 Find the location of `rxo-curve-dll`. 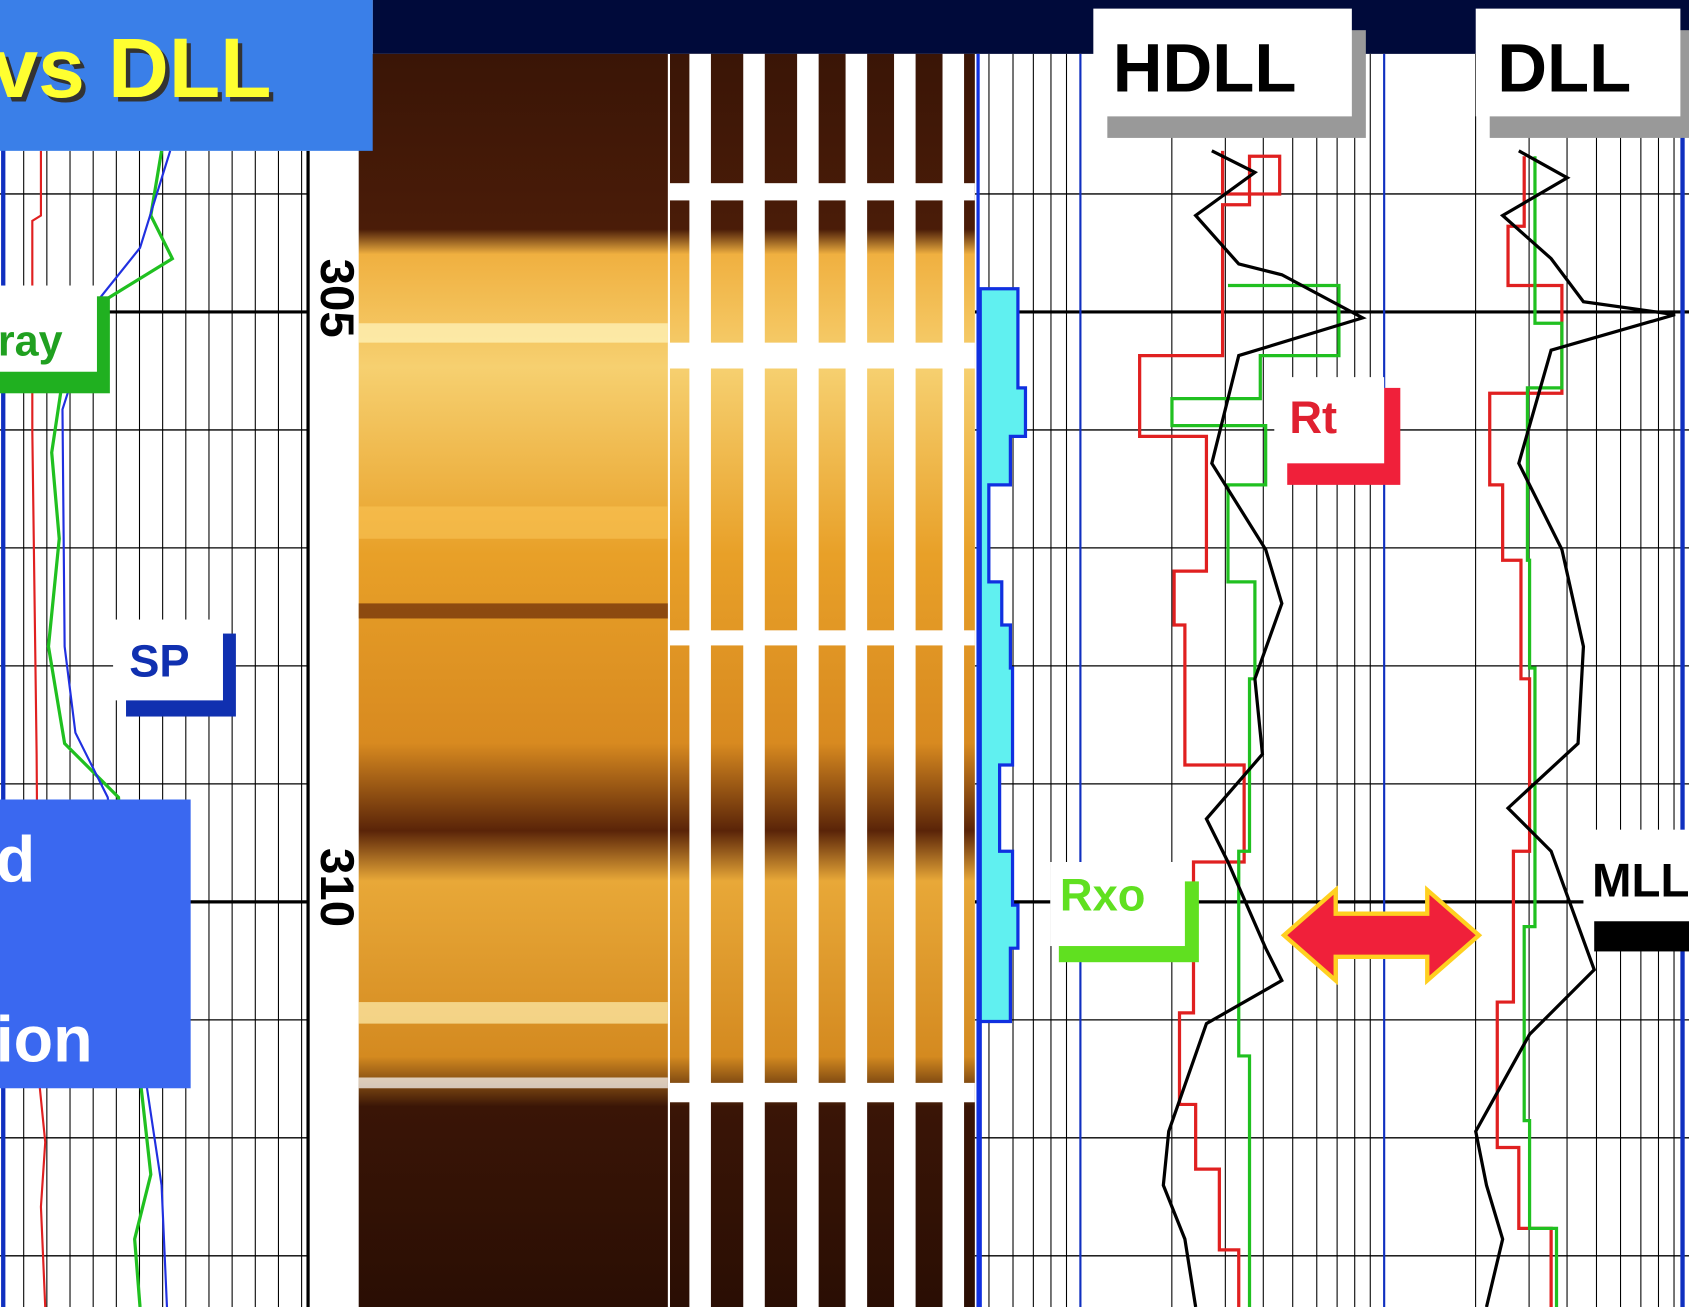

rxo-curve-dll is located at coordinates (1543, 731).